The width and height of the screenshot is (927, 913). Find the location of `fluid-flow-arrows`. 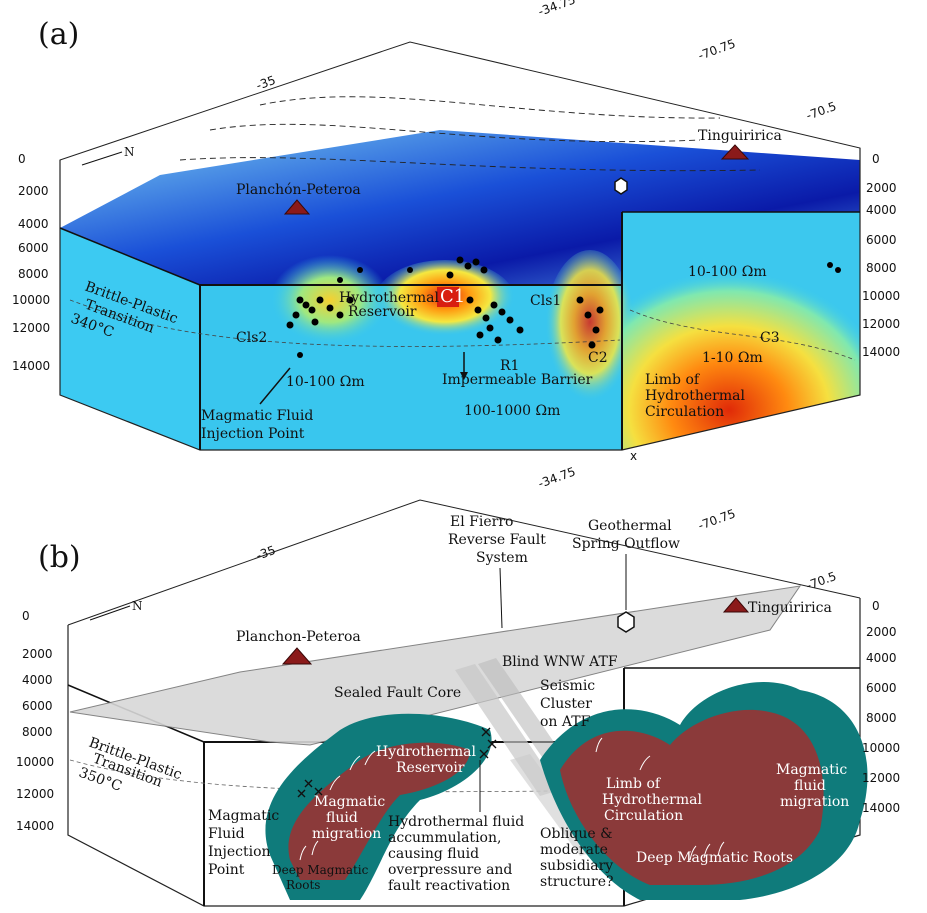

fluid-flow-arrows is located at coordinates (512, 799).